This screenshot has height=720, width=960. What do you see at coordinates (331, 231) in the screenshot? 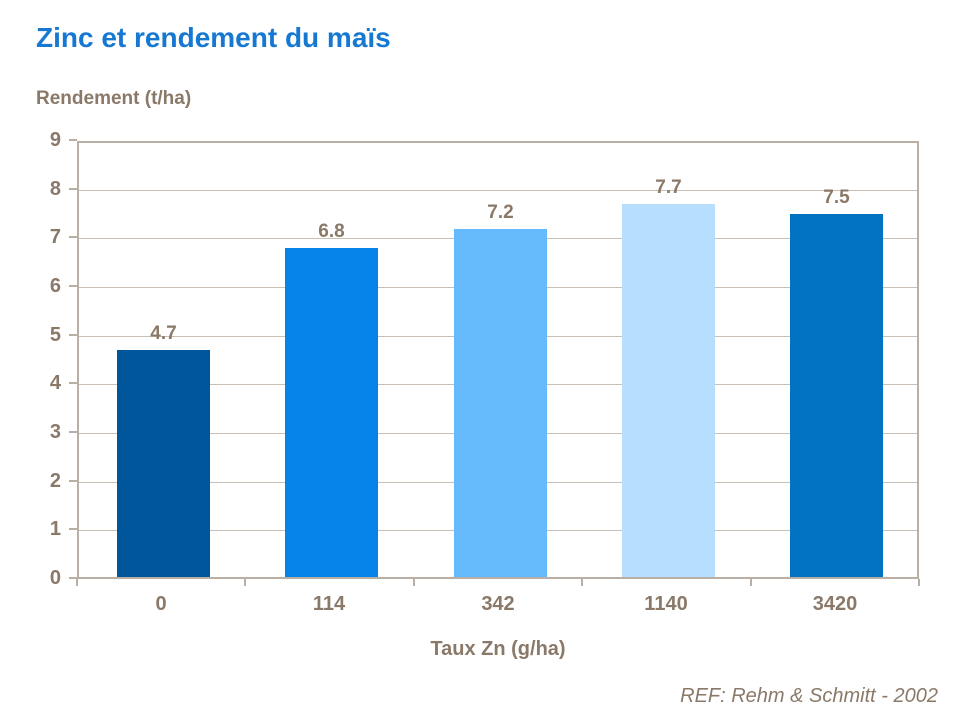
I see `bar-value-label: 6.8` at bounding box center [331, 231].